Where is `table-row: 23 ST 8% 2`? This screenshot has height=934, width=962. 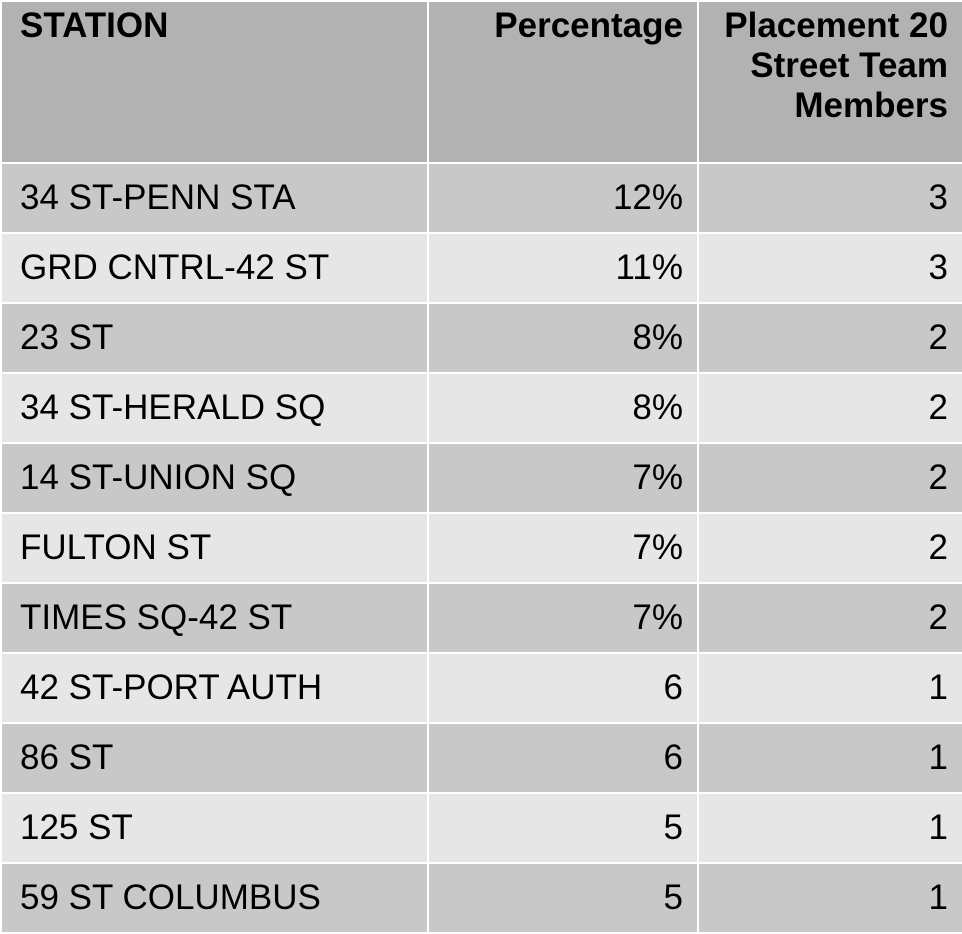 table-row: 23 ST 8% 2 is located at coordinates (481, 338).